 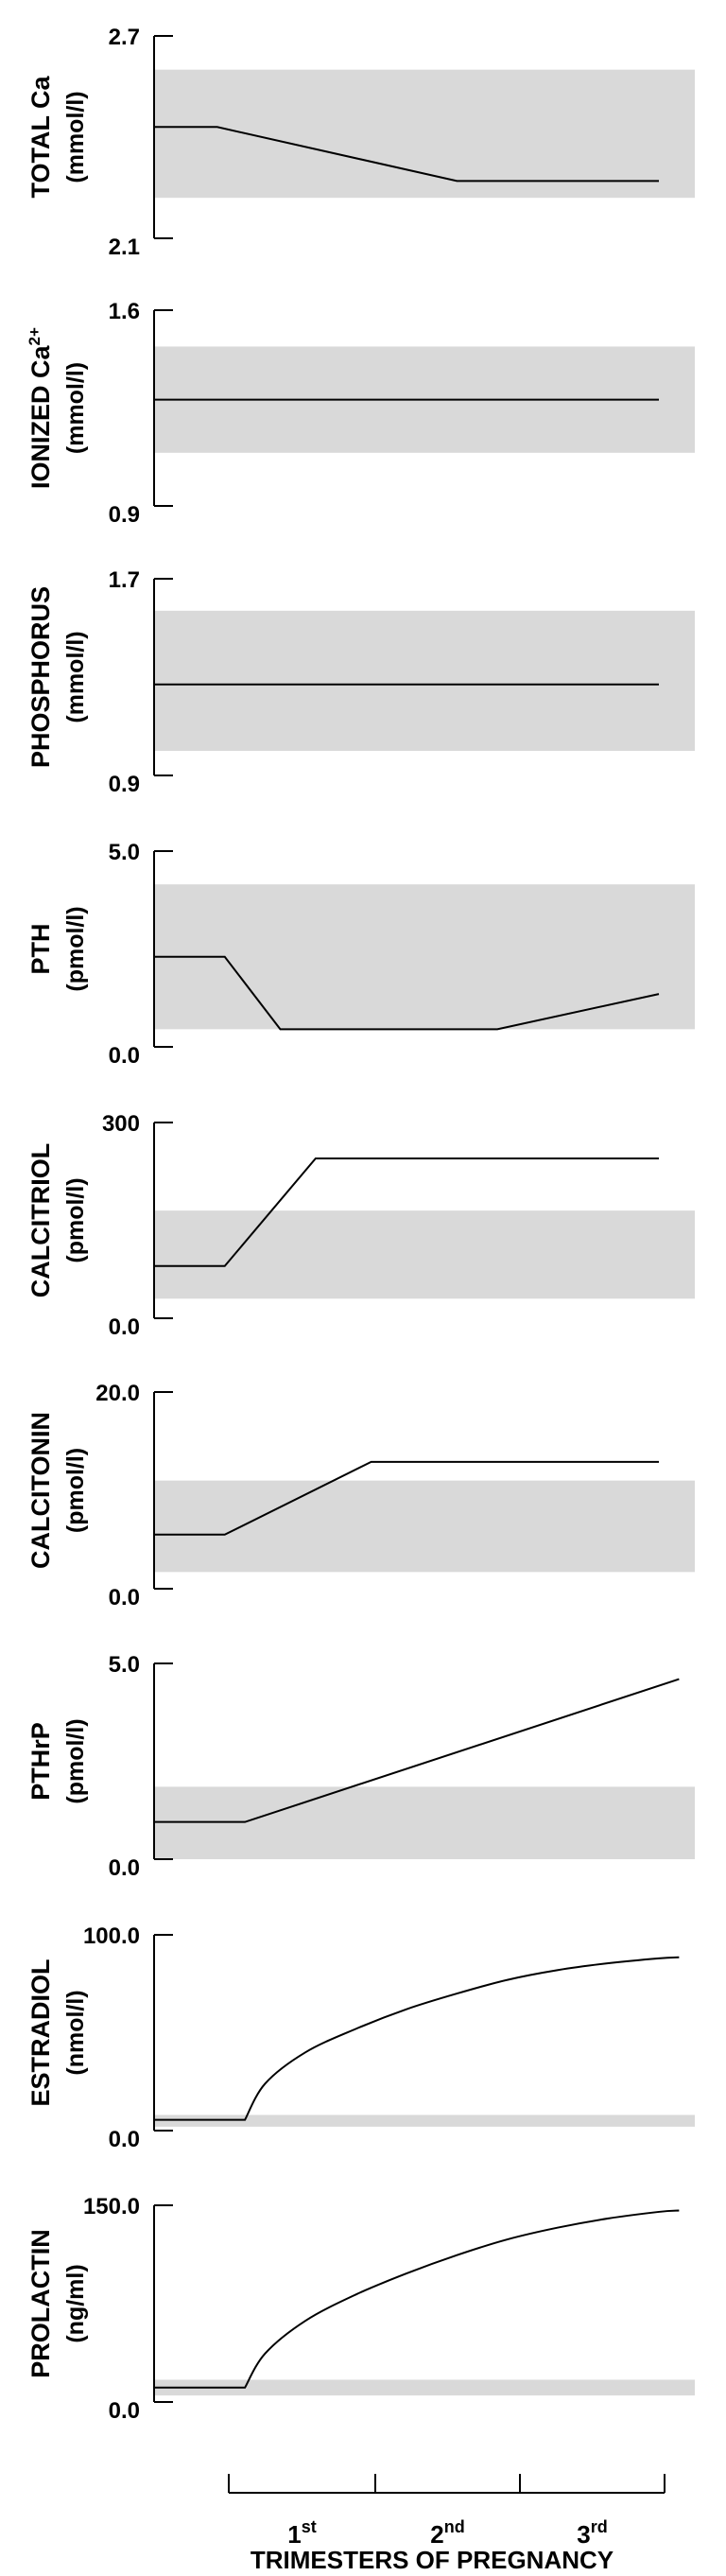 I want to click on panel-1: 2.7 2.1 TOTAL Ca (mmol/l), so click(x=360, y=142).